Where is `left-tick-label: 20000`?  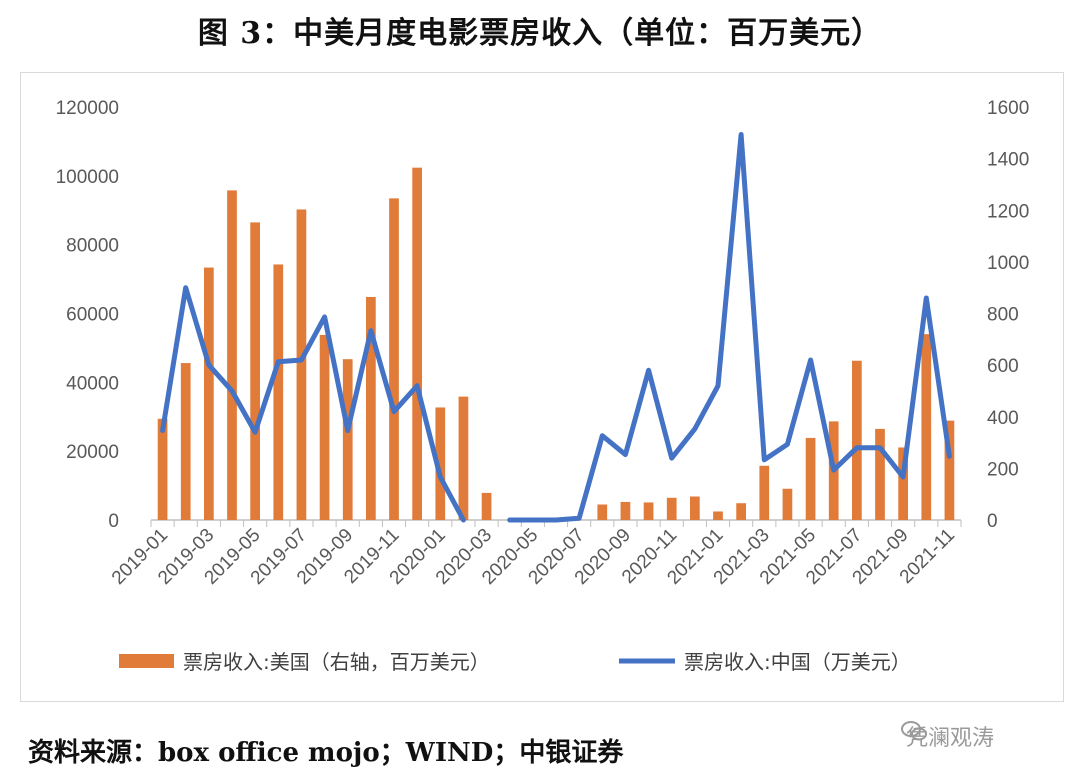
left-tick-label: 20000 is located at coordinates (92, 452).